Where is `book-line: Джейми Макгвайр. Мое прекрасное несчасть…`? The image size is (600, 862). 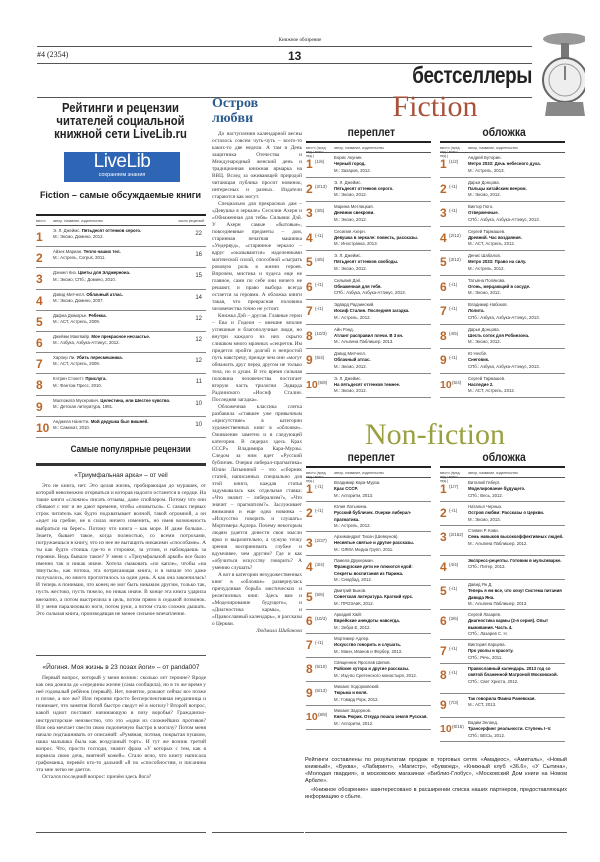
book-line: Джейми Макгвайр. Мое прекрасное несчасть… is located at coordinates (119, 337).